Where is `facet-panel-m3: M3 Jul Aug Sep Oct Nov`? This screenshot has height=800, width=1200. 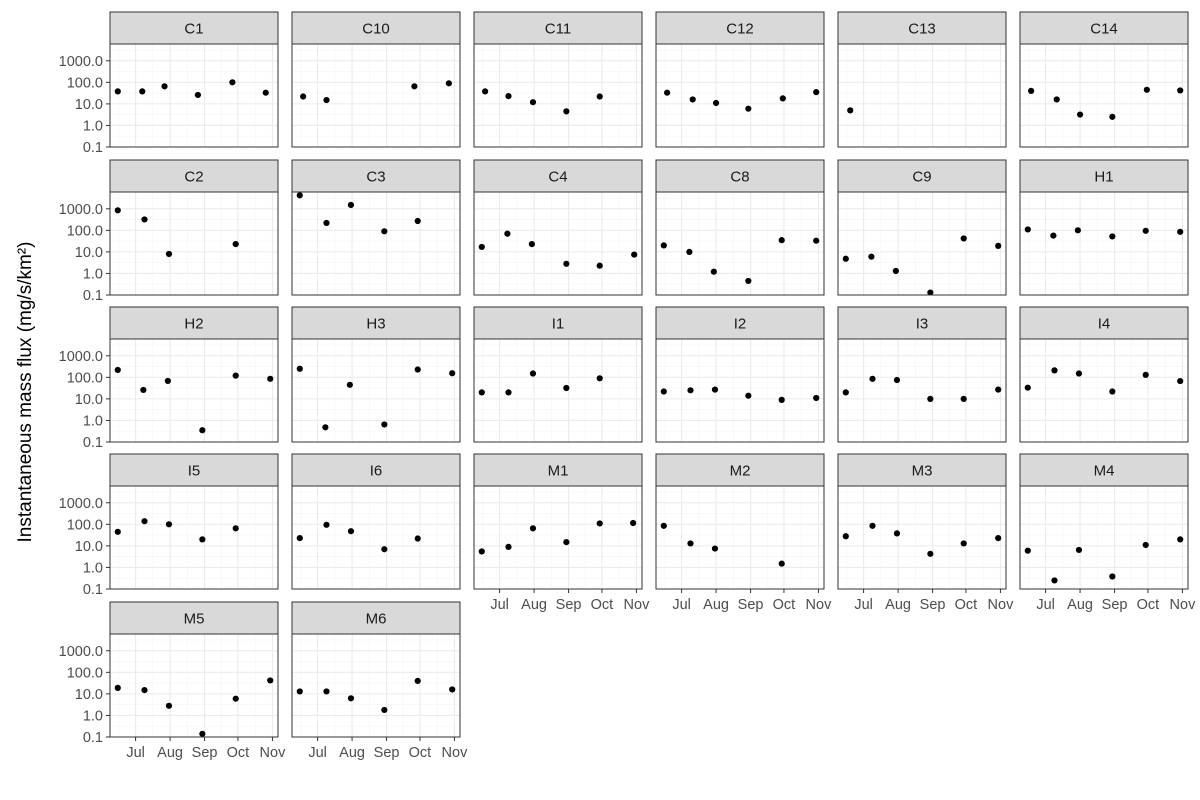 facet-panel-m3: M3 Jul Aug Sep Oct Nov is located at coordinates (925, 533).